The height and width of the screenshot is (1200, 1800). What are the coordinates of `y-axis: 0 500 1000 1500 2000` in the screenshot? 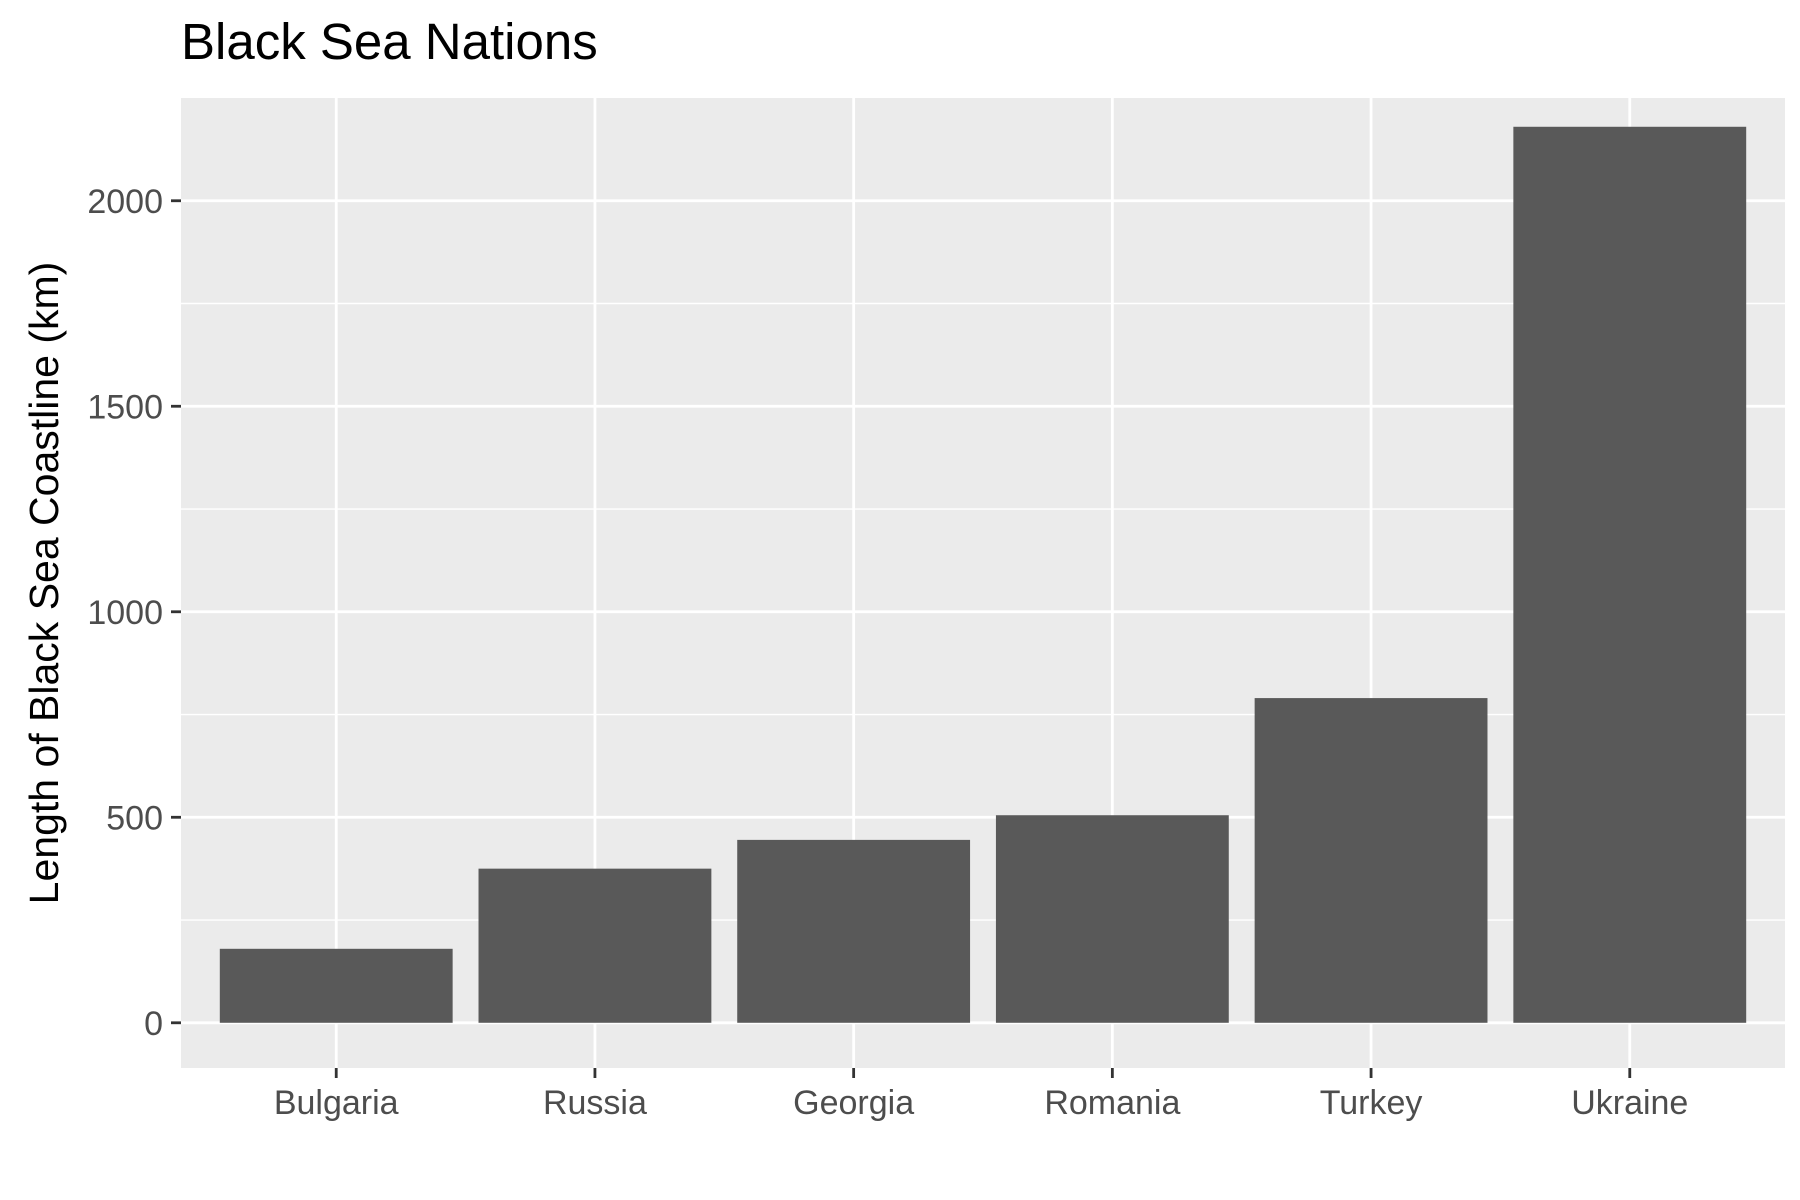 It's located at (134, 613).